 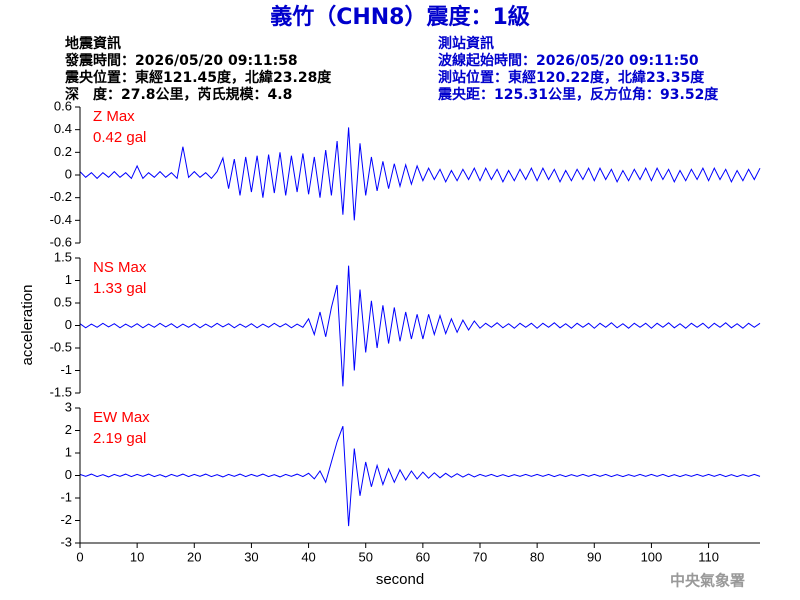 I want to click on x-tick-label: 110, so click(x=708, y=556).